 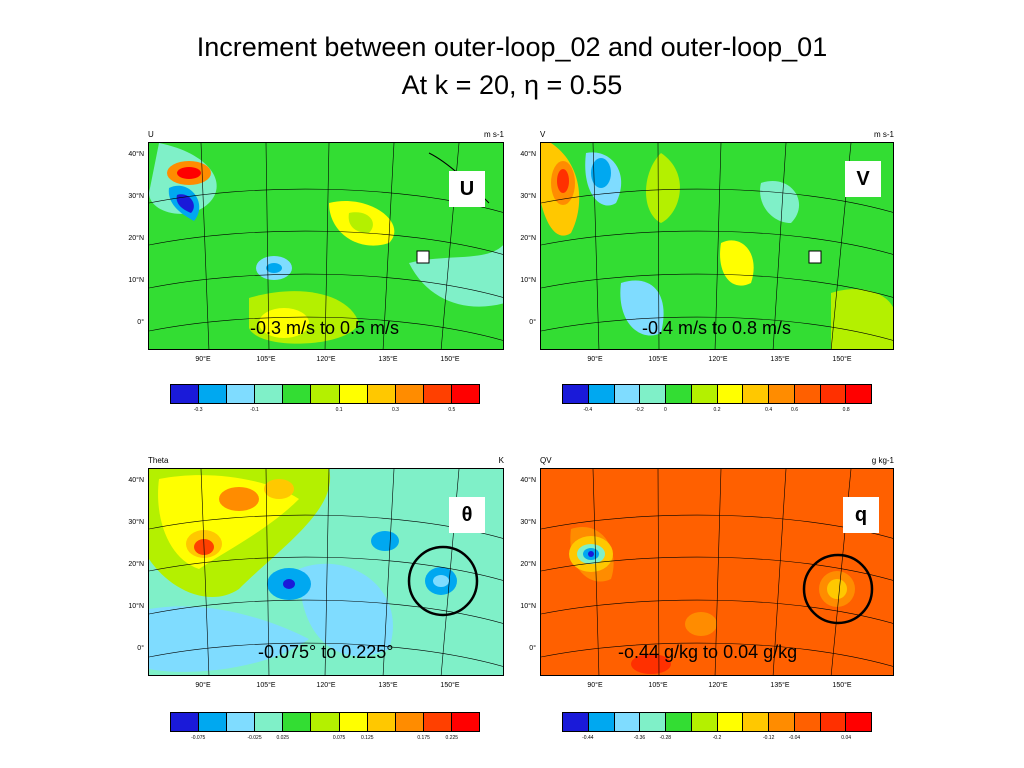 What do you see at coordinates (846, 738) in the screenshot?
I see `colorbar-tick-label: 0.04` at bounding box center [846, 738].